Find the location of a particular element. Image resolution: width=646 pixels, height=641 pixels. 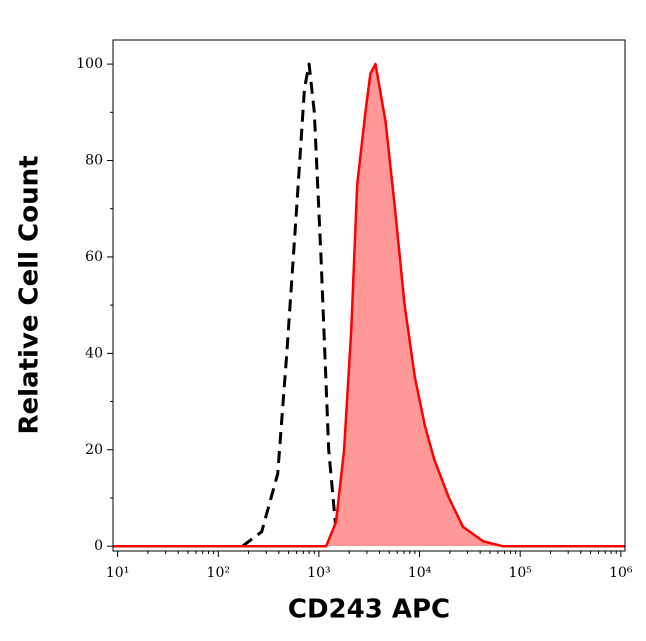

y-tick-label: 100 is located at coordinates (89, 64).